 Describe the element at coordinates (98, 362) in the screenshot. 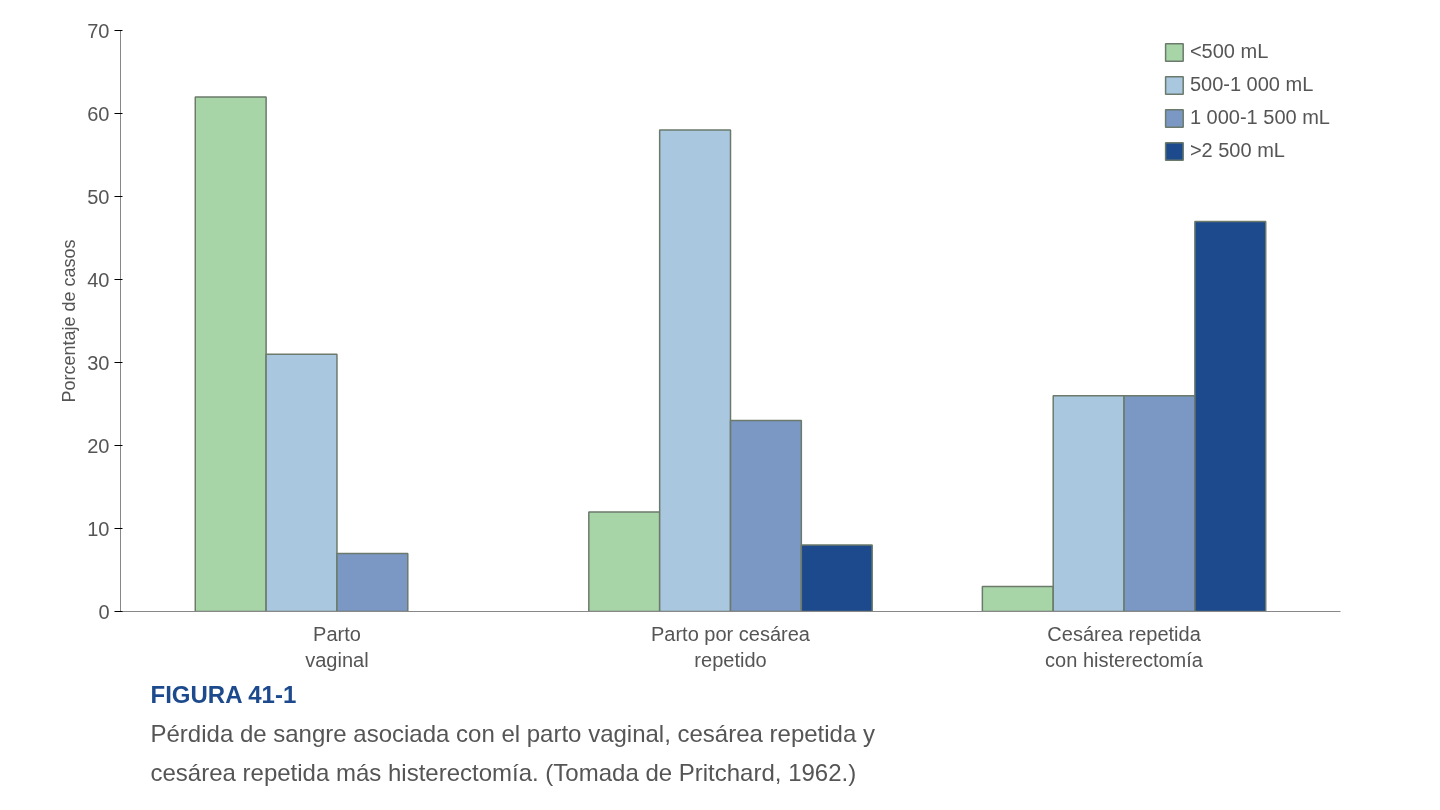

I see `y-tick-label: 30` at that location.